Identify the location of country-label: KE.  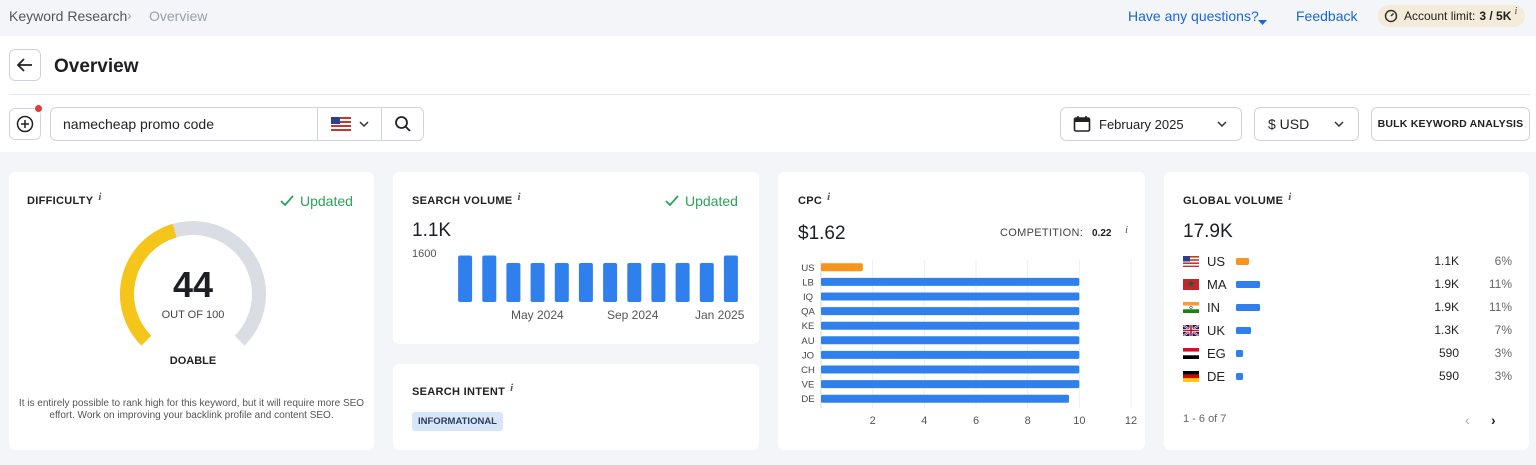
(808, 326).